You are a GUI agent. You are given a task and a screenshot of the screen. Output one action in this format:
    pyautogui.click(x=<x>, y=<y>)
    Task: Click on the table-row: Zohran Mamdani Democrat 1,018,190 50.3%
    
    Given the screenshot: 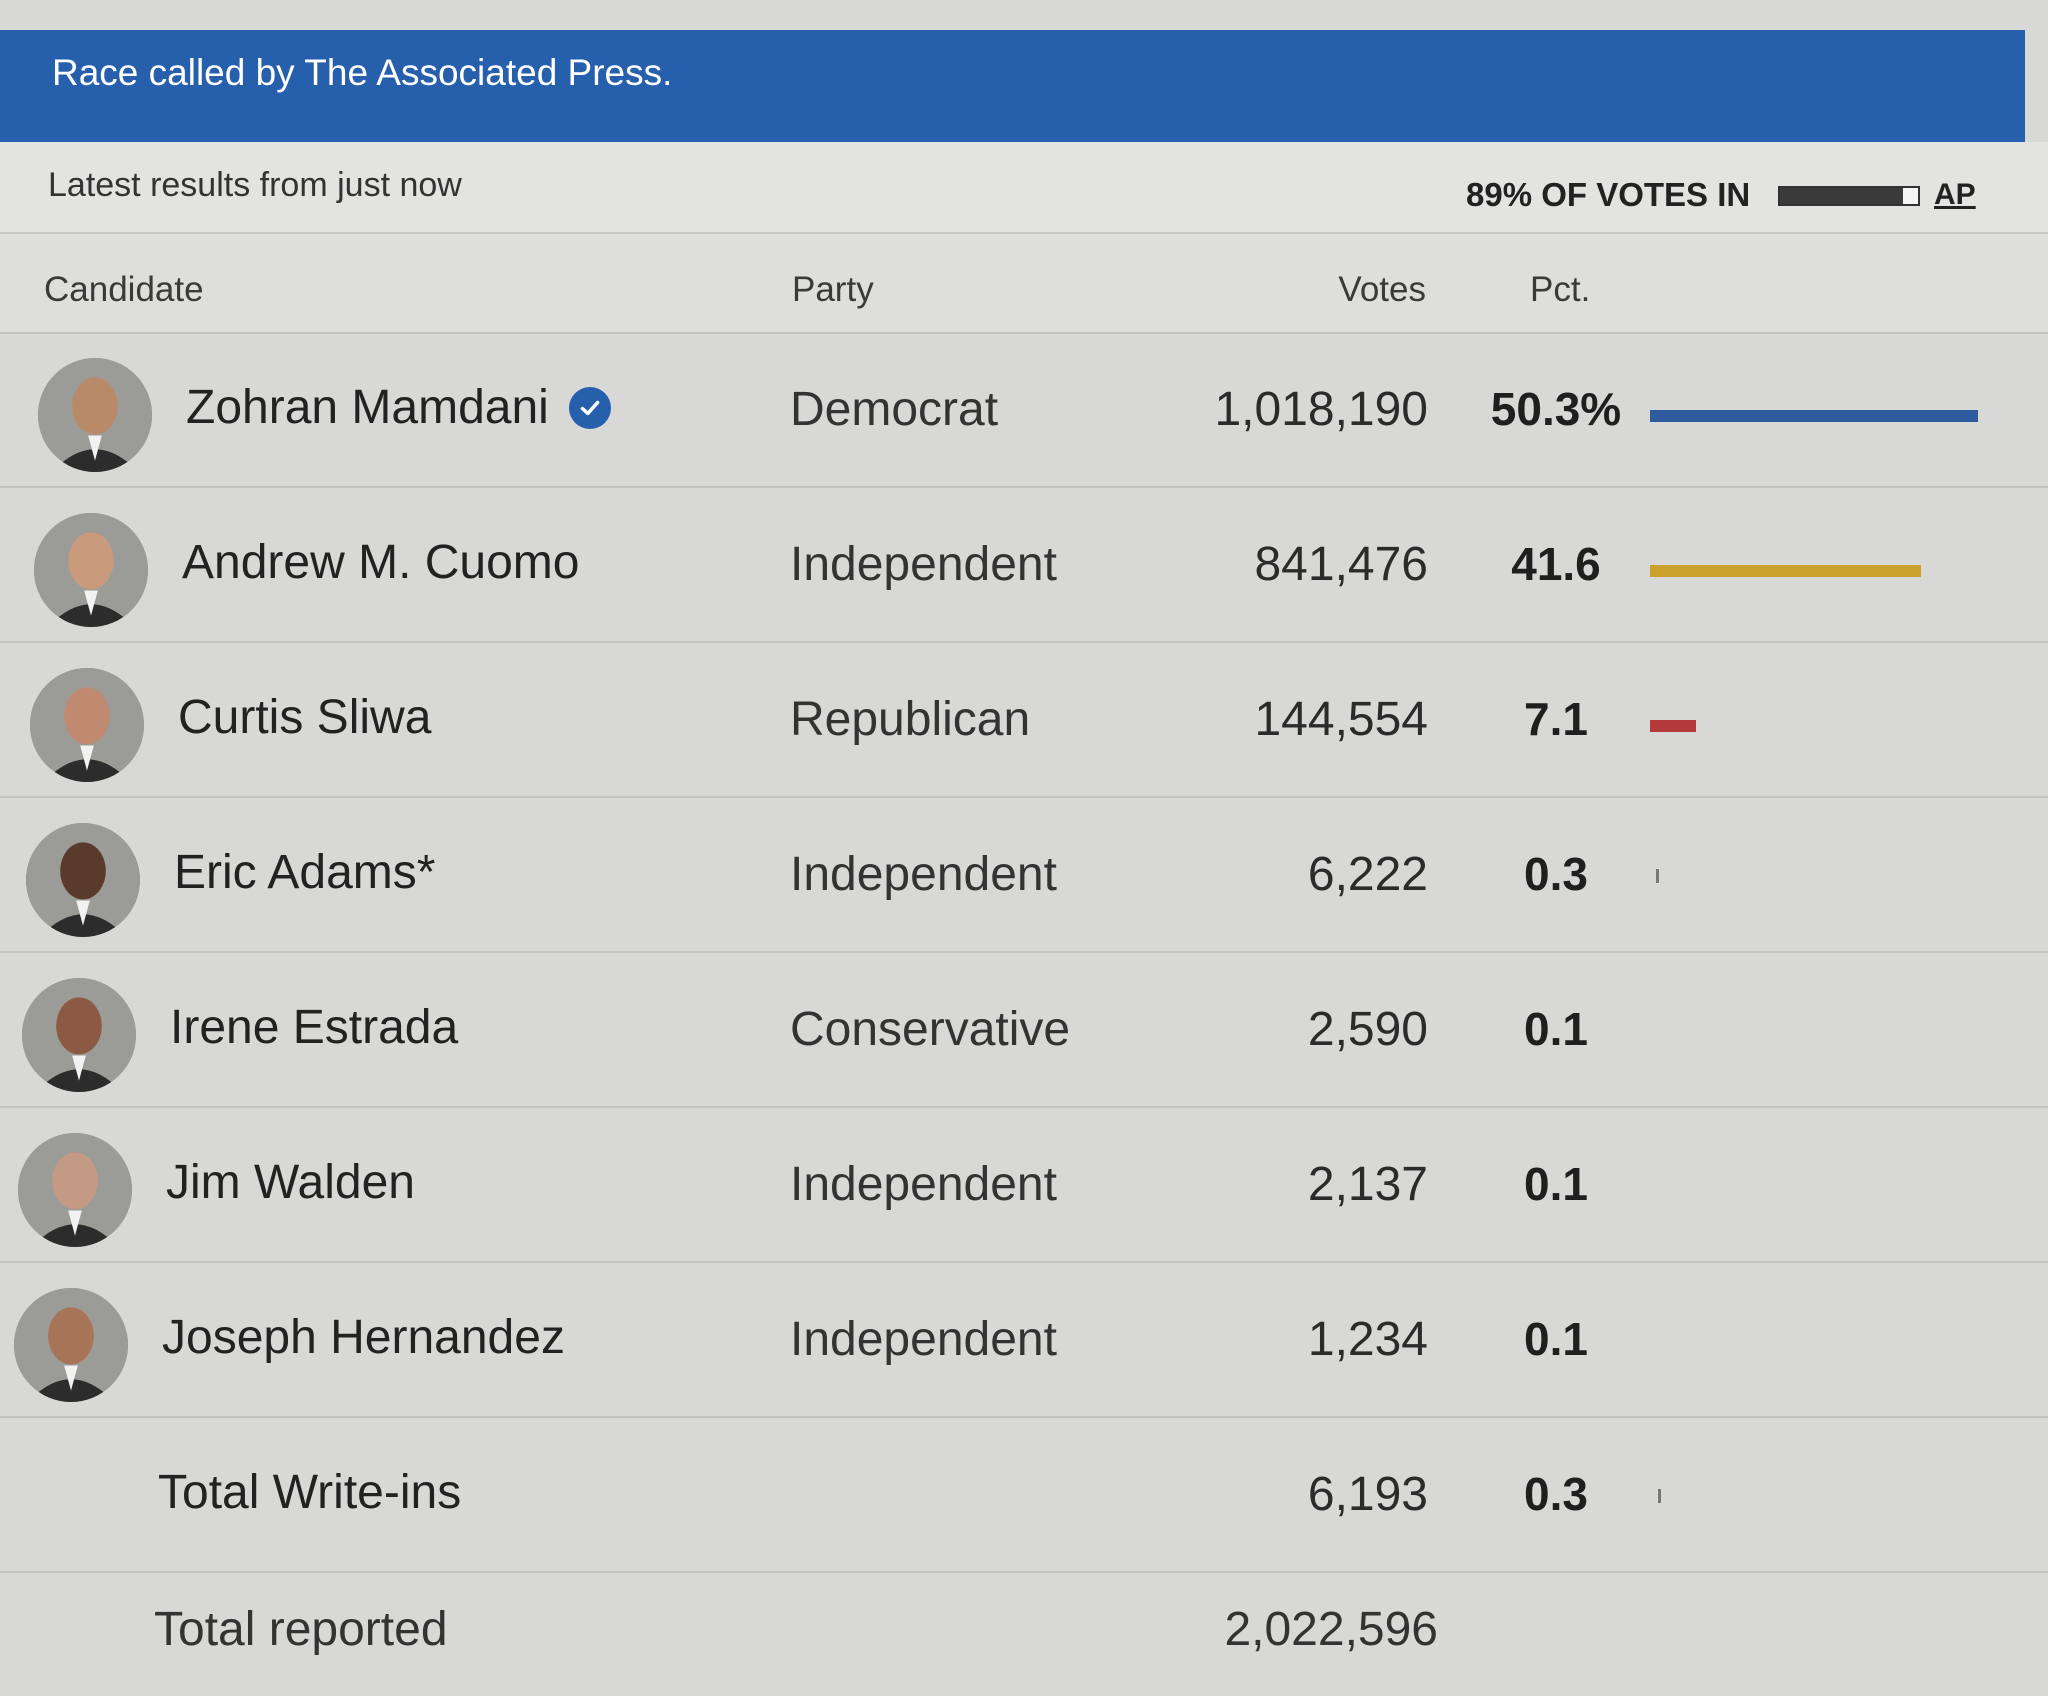 What is the action you would take?
    pyautogui.click(x=1024, y=411)
    